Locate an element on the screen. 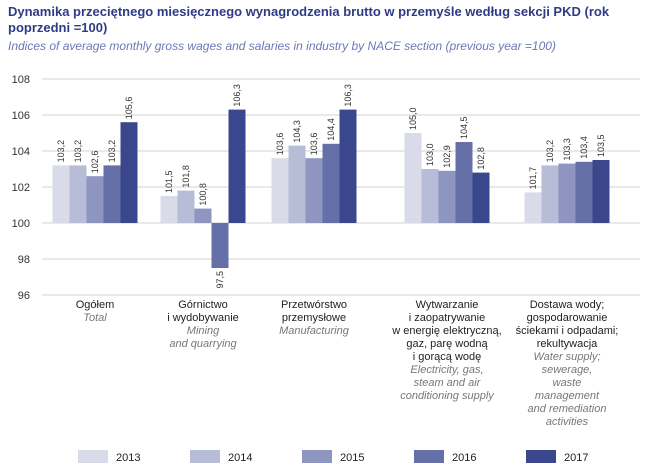 The height and width of the screenshot is (474, 645). data-label: 101,7 is located at coordinates (533, 178).